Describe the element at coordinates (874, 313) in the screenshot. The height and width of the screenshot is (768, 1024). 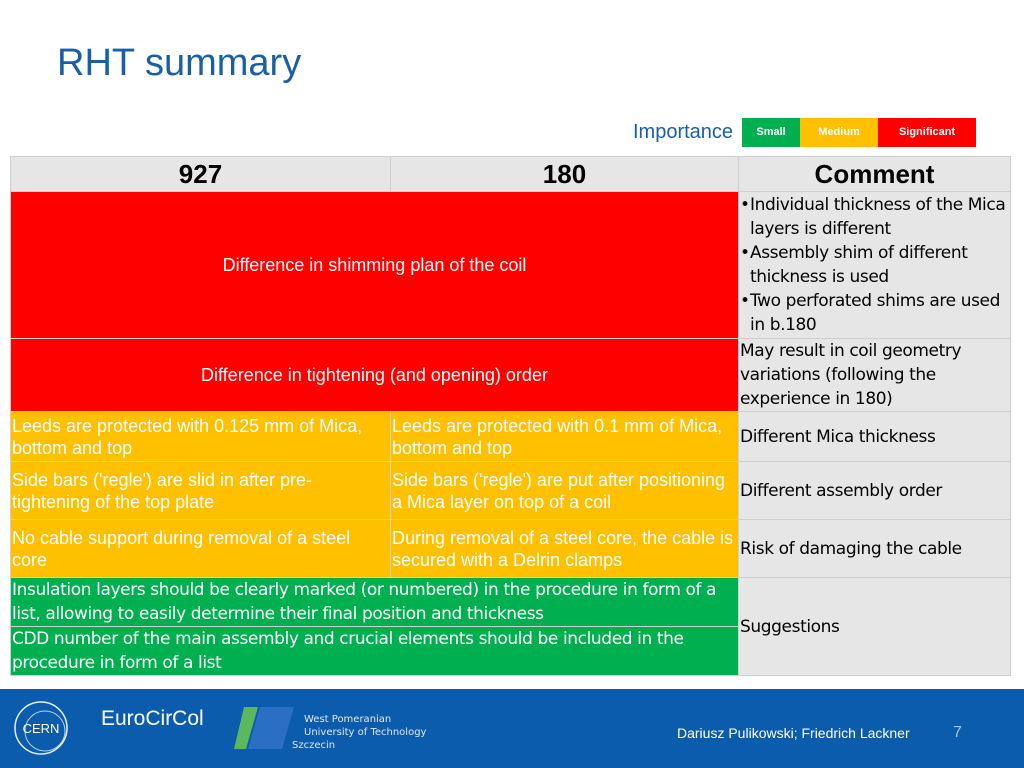
I see `comment-bullet: Two perforated shims are used in b.180` at that location.